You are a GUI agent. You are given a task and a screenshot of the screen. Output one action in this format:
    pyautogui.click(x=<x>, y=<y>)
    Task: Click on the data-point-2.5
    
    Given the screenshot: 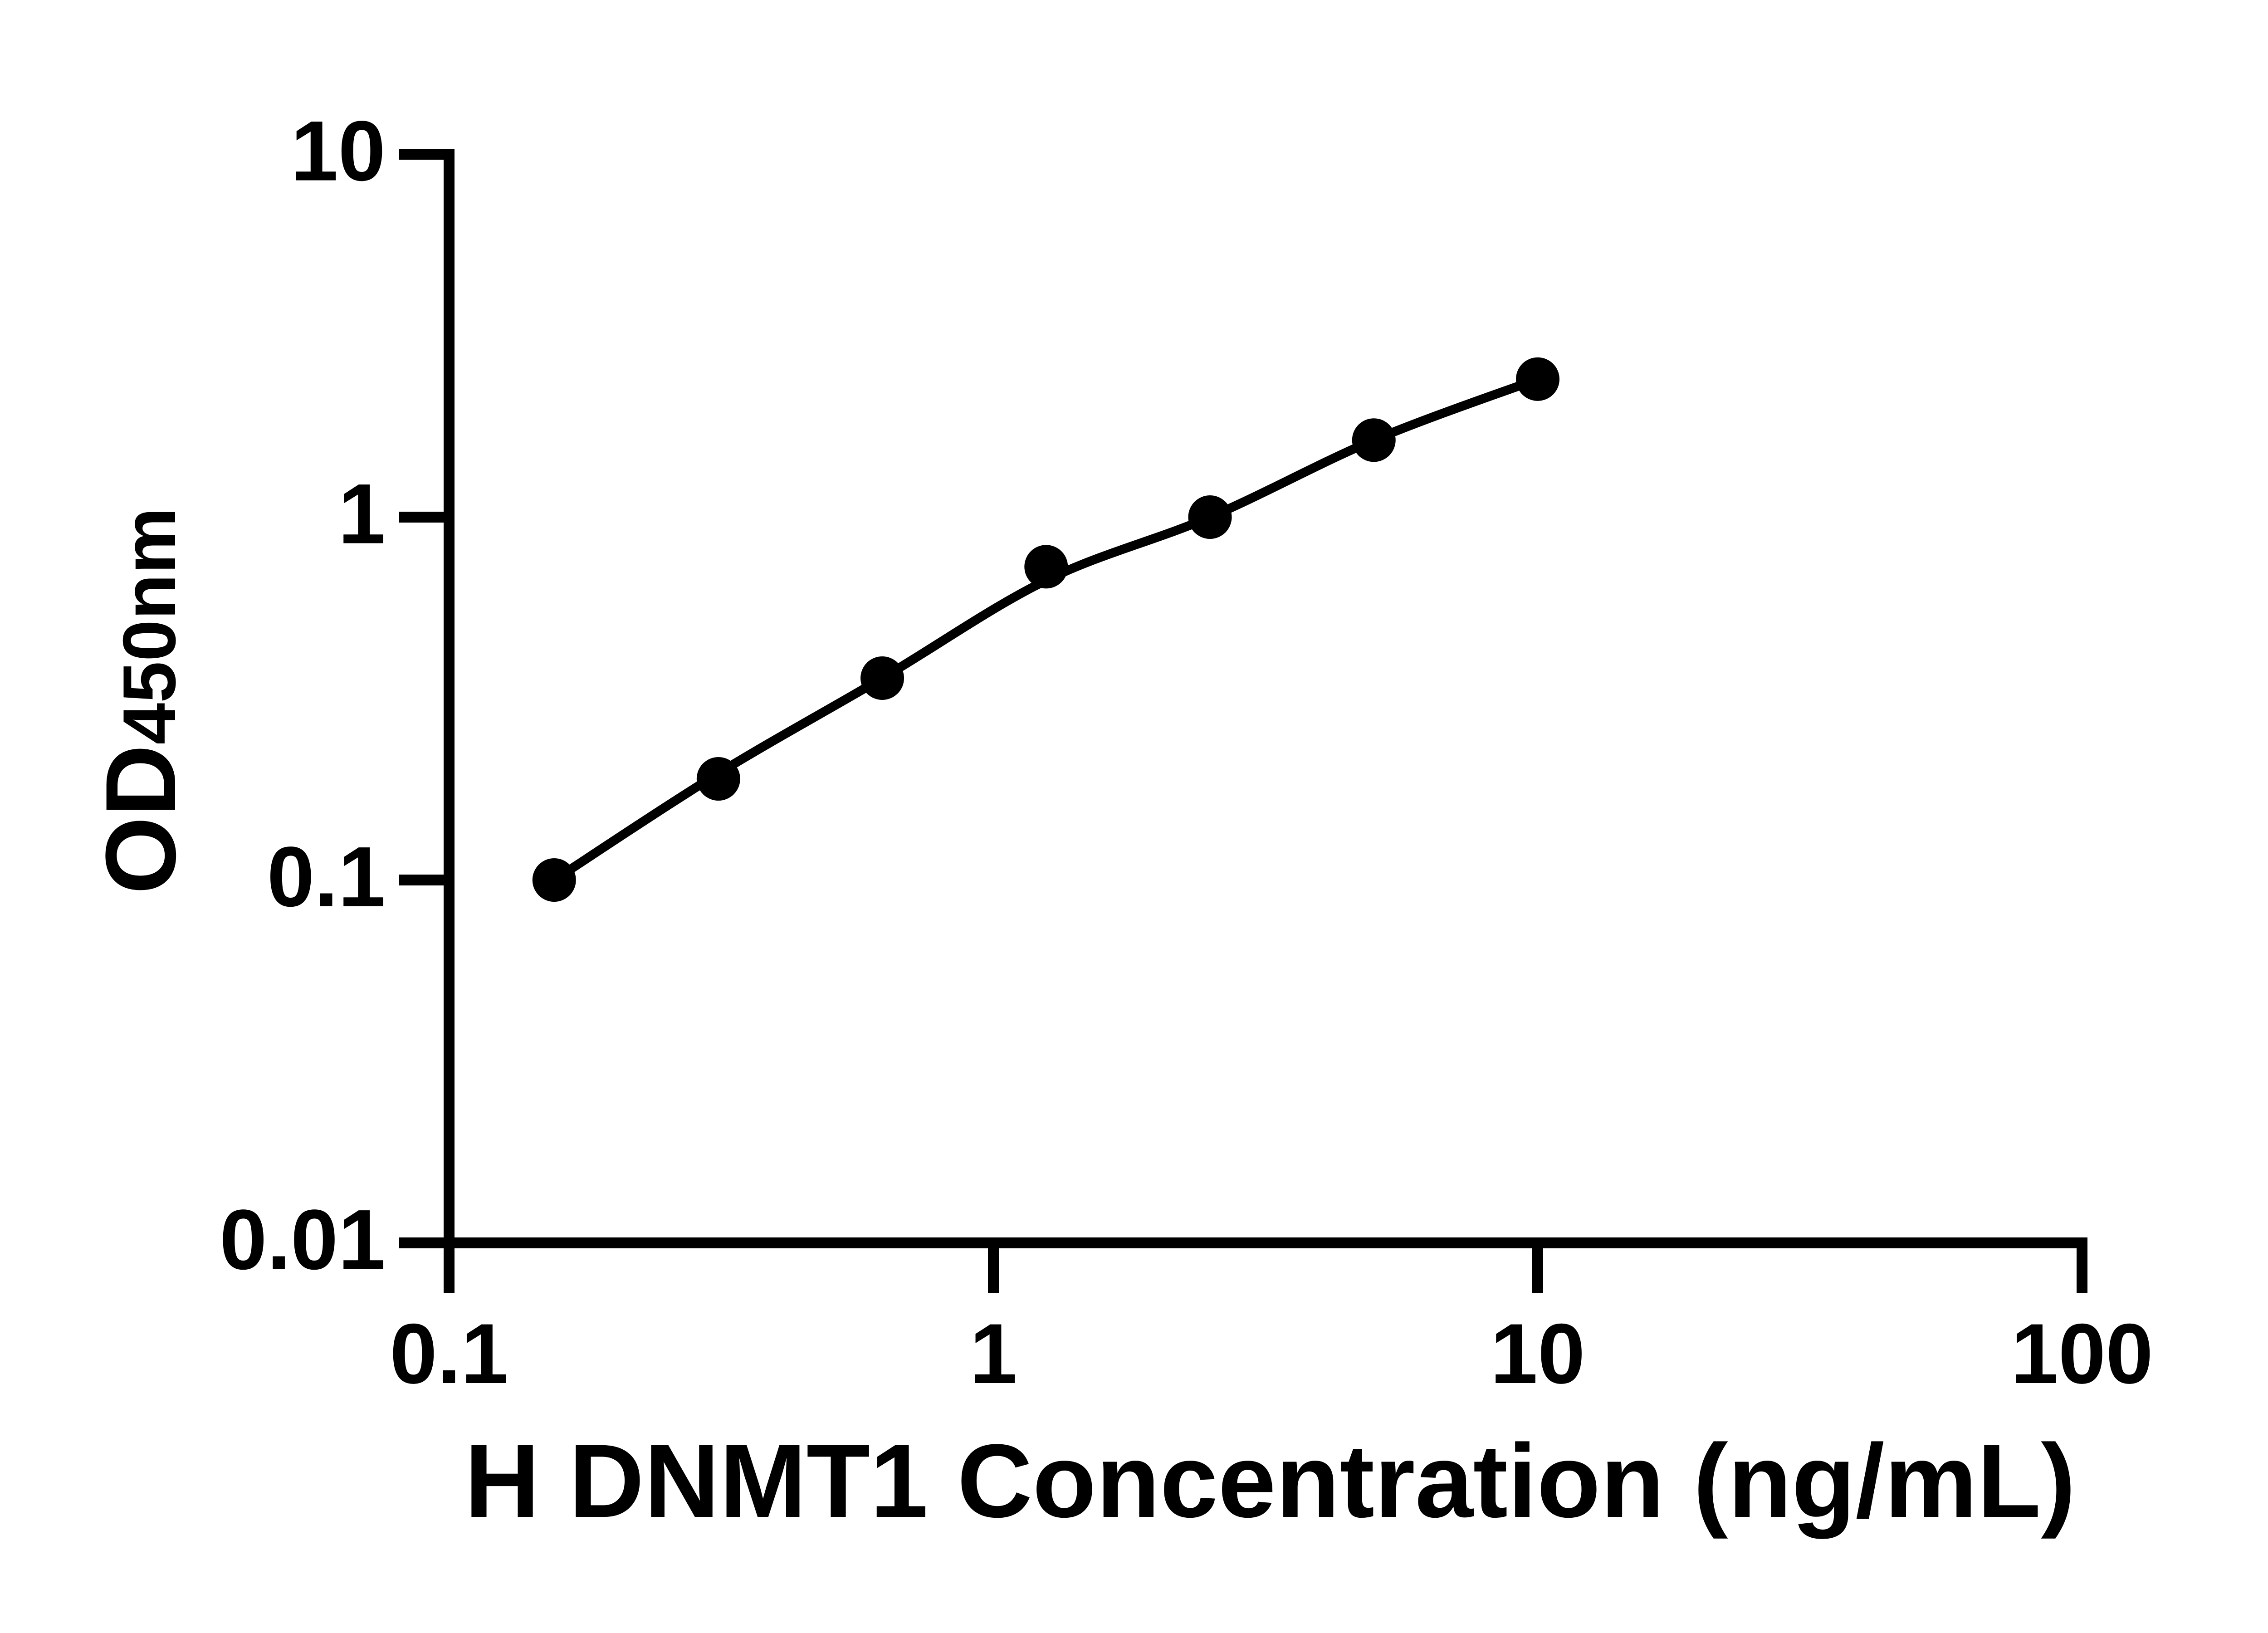 What is the action you would take?
    pyautogui.click(x=1210, y=517)
    